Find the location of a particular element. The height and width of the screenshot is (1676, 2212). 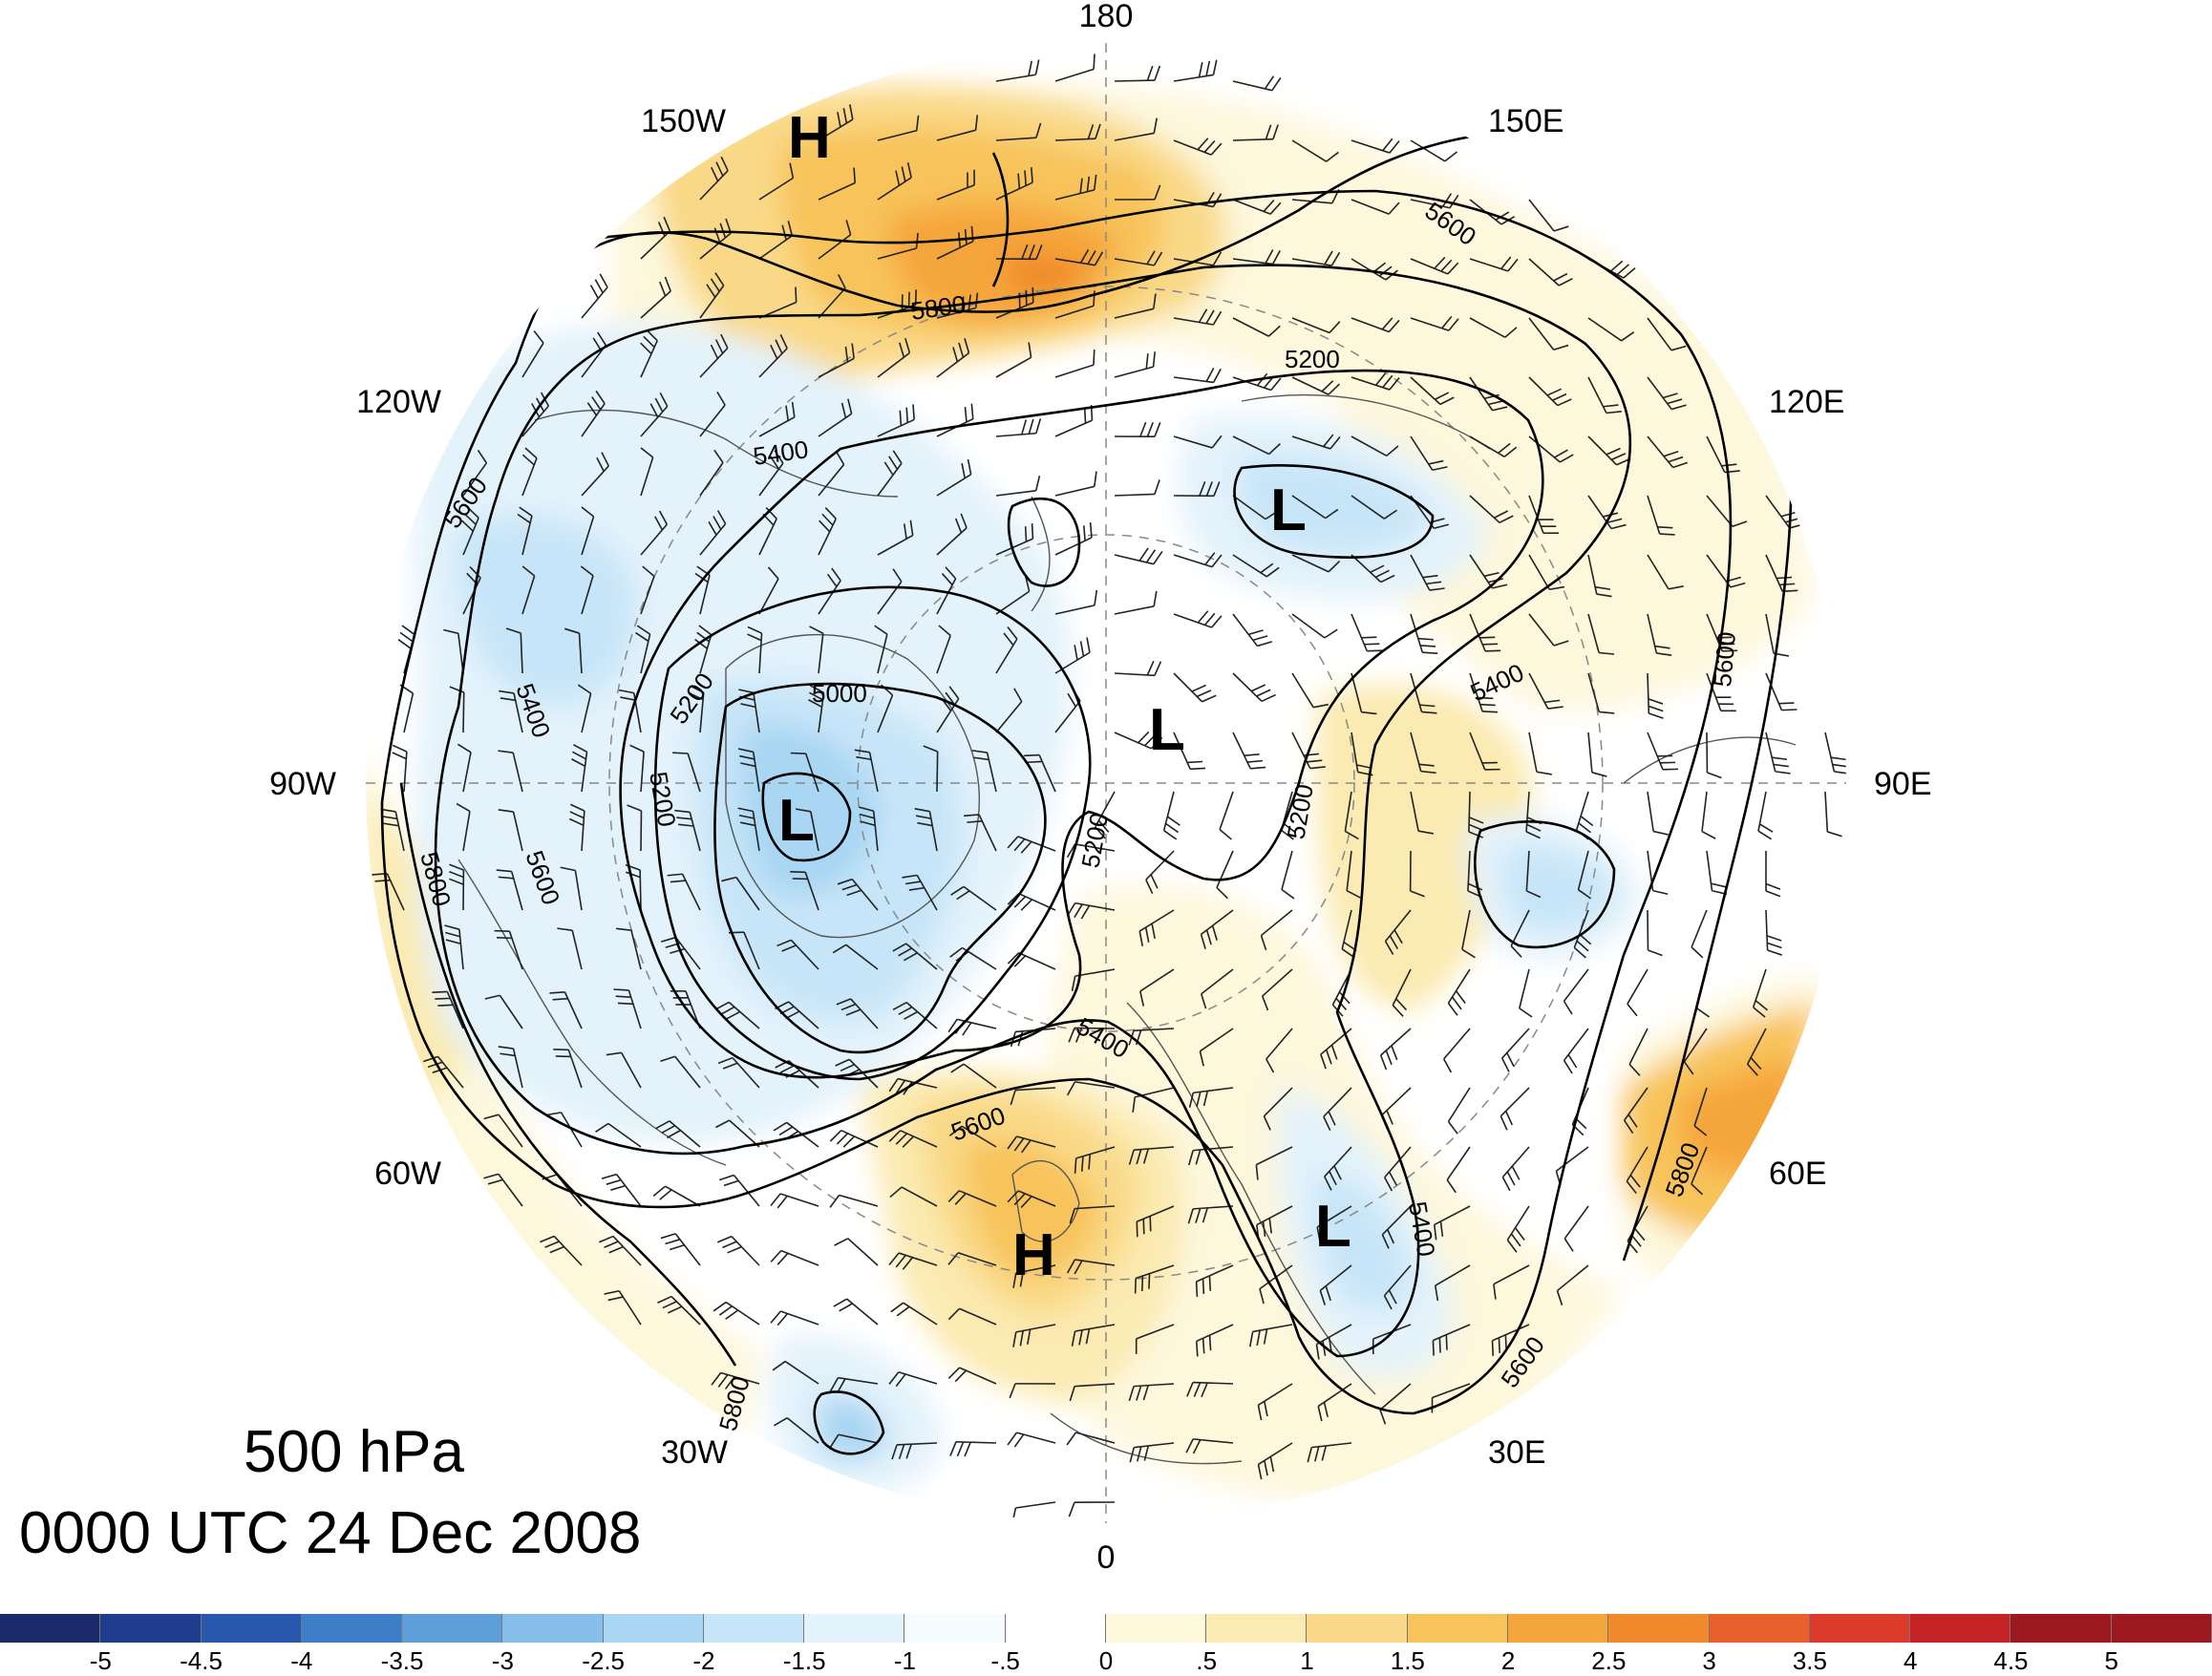

longitude-label: 30W is located at coordinates (694, 1452).